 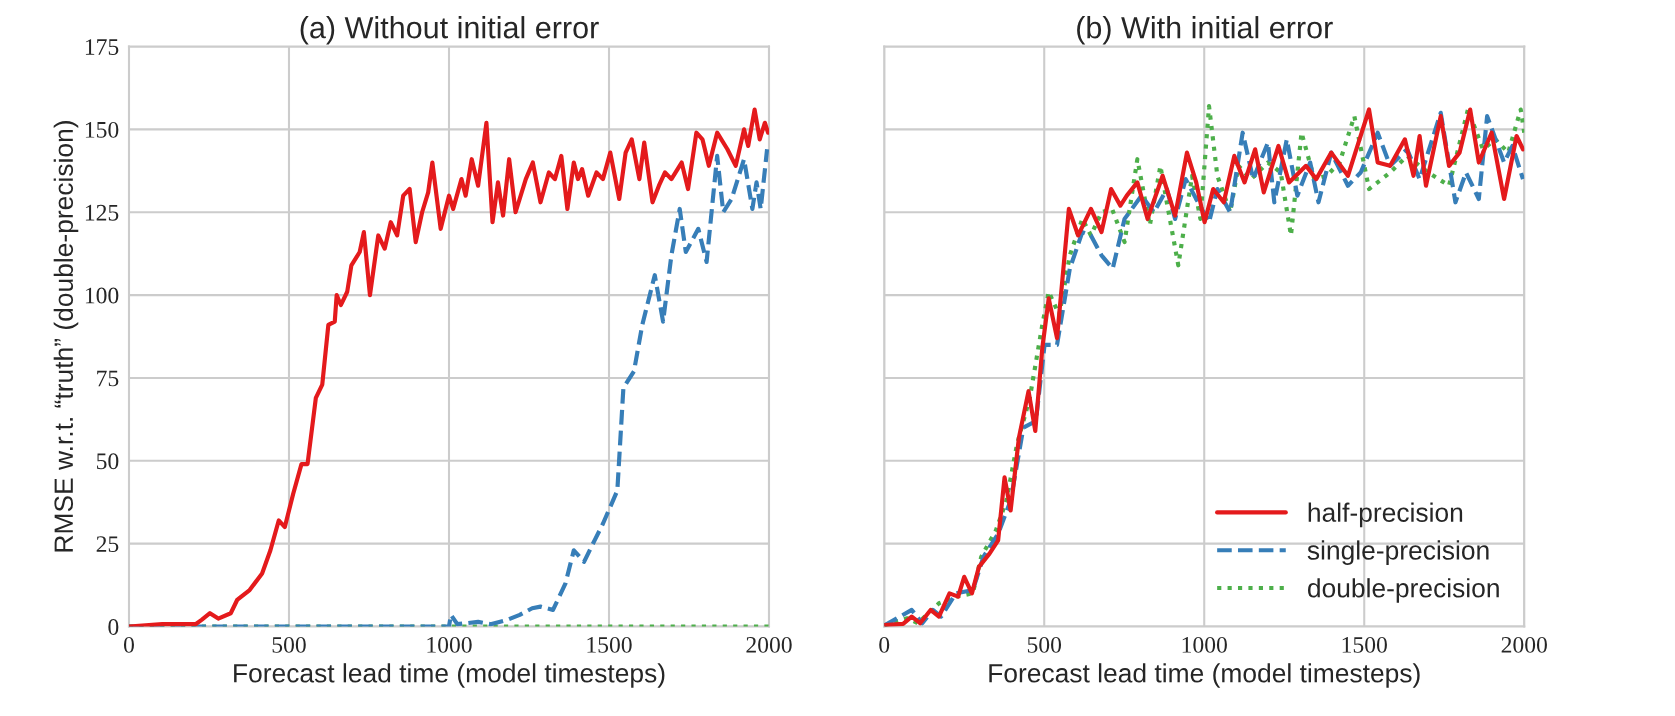 What do you see at coordinates (108, 378) in the screenshot?
I see `y-tick-label: 75` at bounding box center [108, 378].